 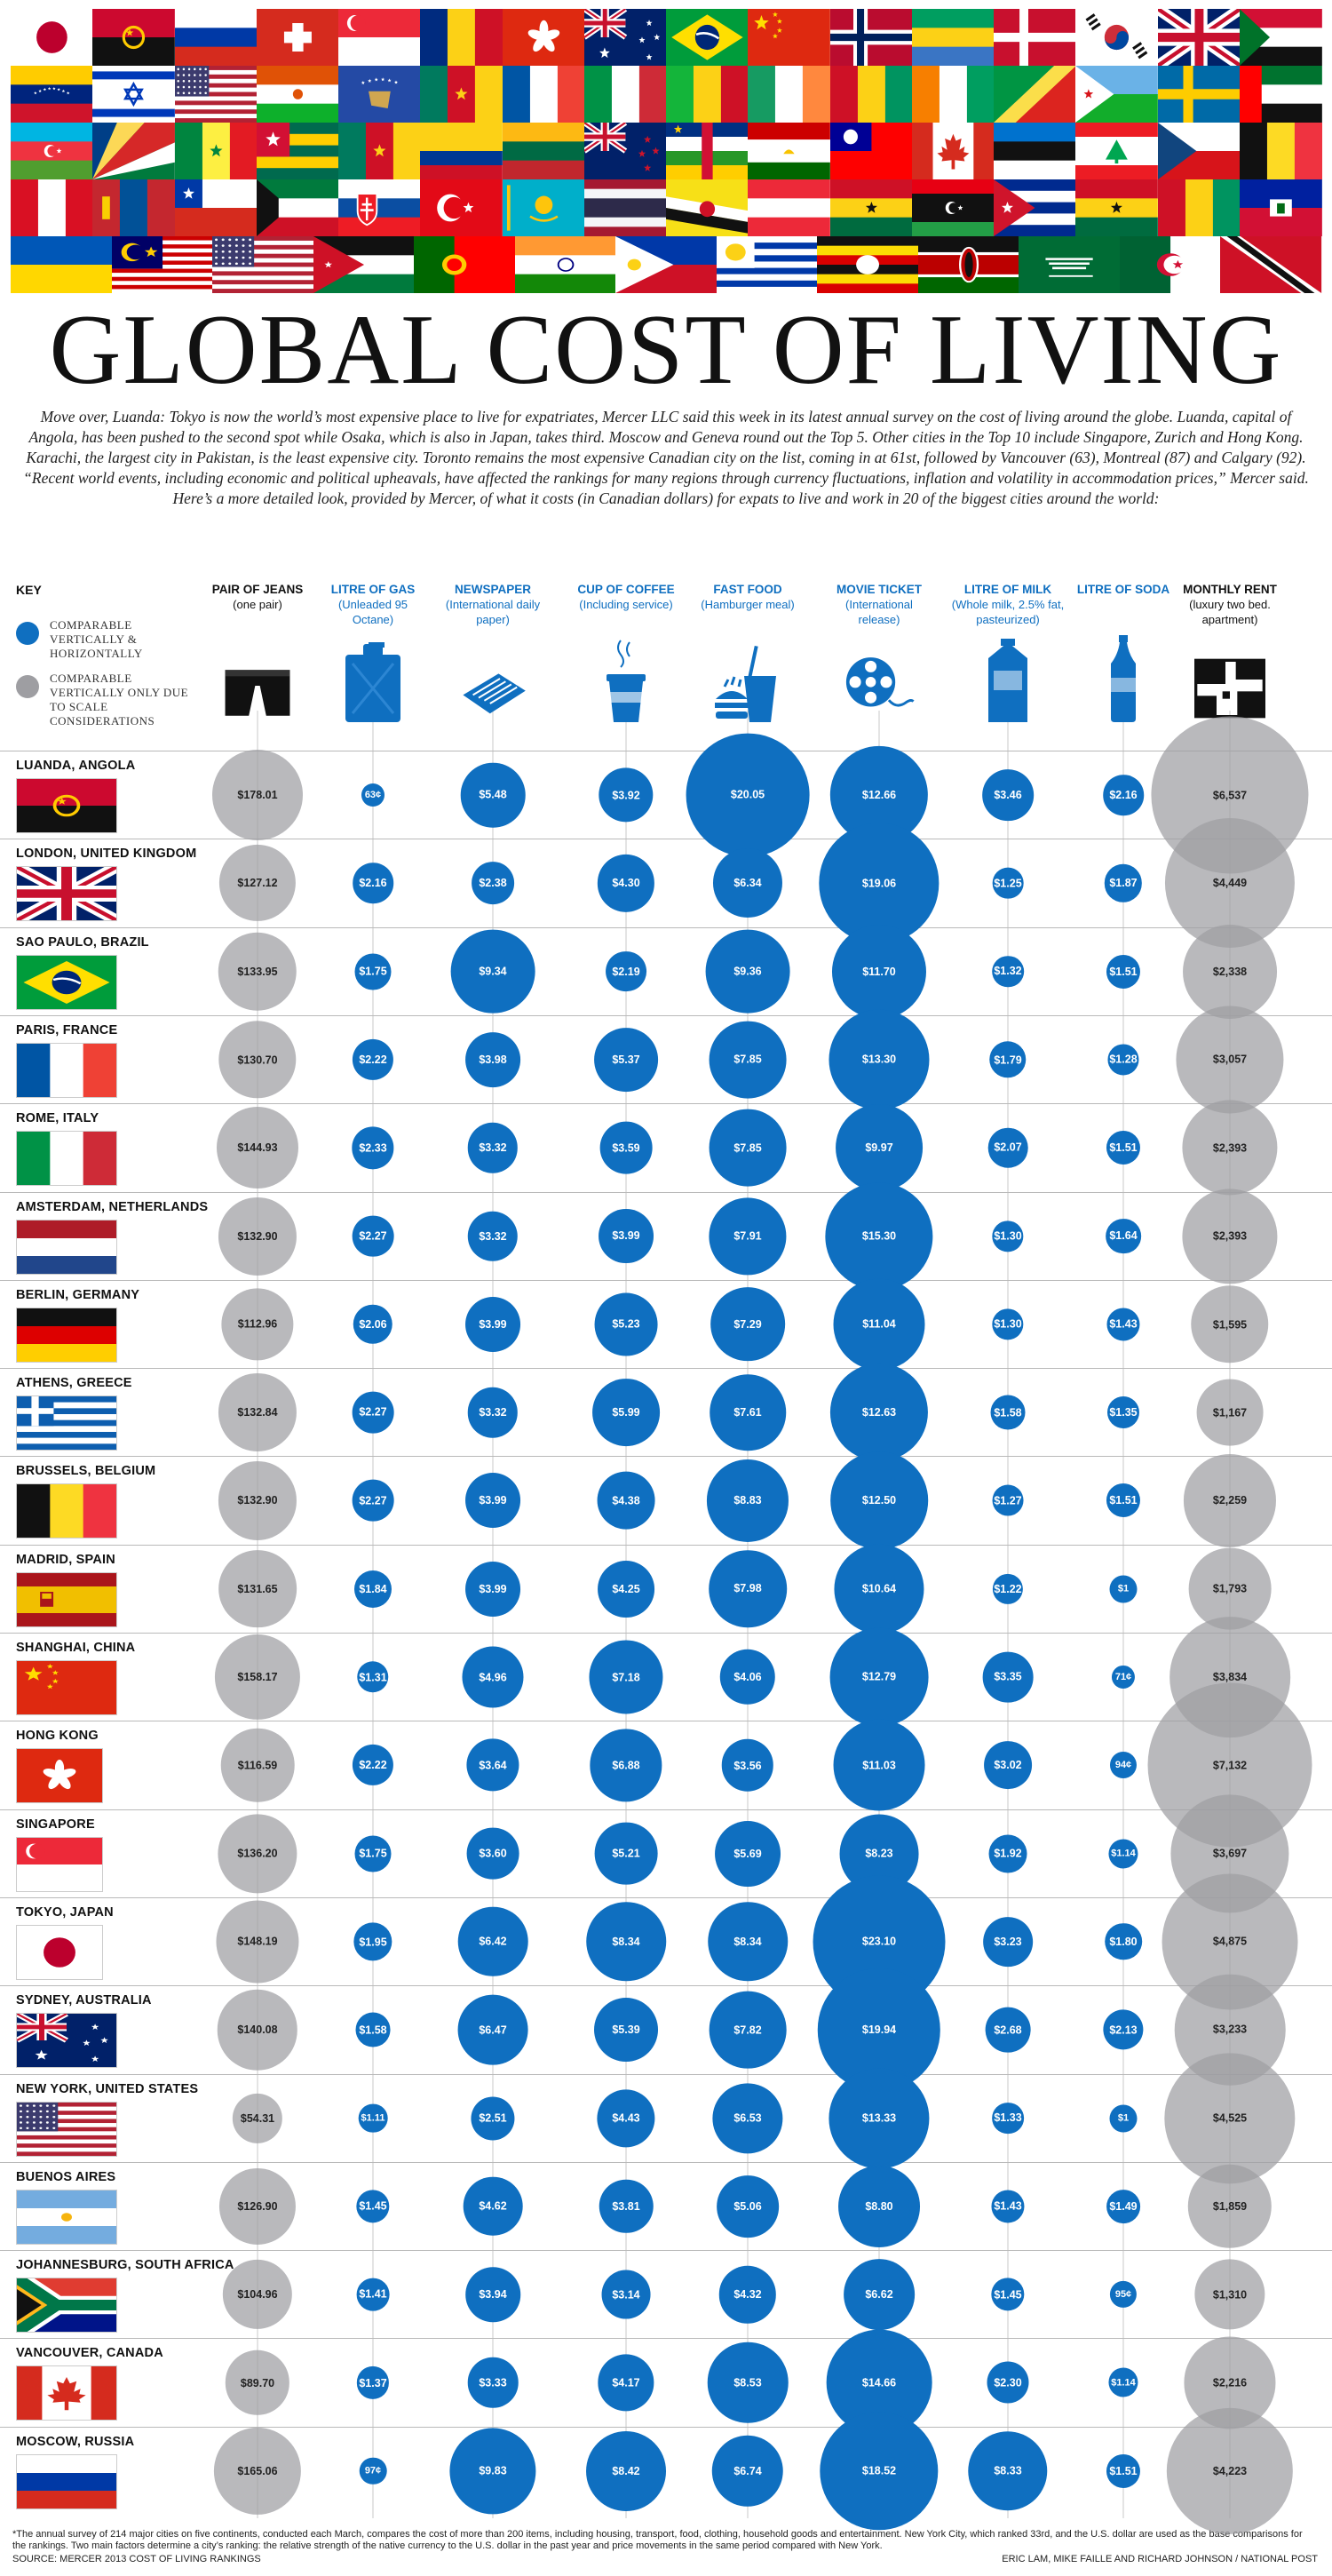 What do you see at coordinates (625, 151) in the screenshot?
I see `banner-flag-newzealand` at bounding box center [625, 151].